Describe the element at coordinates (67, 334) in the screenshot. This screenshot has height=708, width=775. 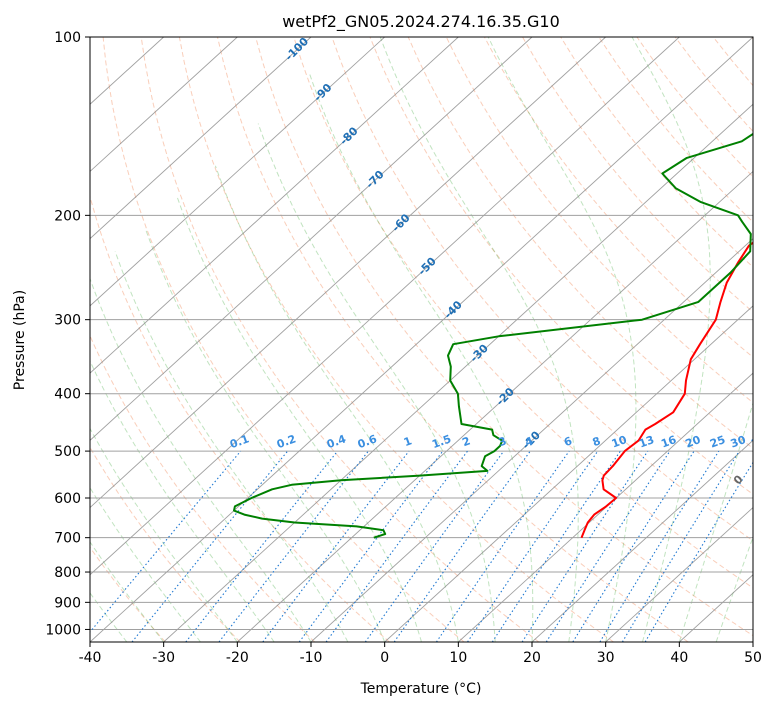
I see `y-axis: 100 200 300 400 500 600 700 800 900 1000` at that location.